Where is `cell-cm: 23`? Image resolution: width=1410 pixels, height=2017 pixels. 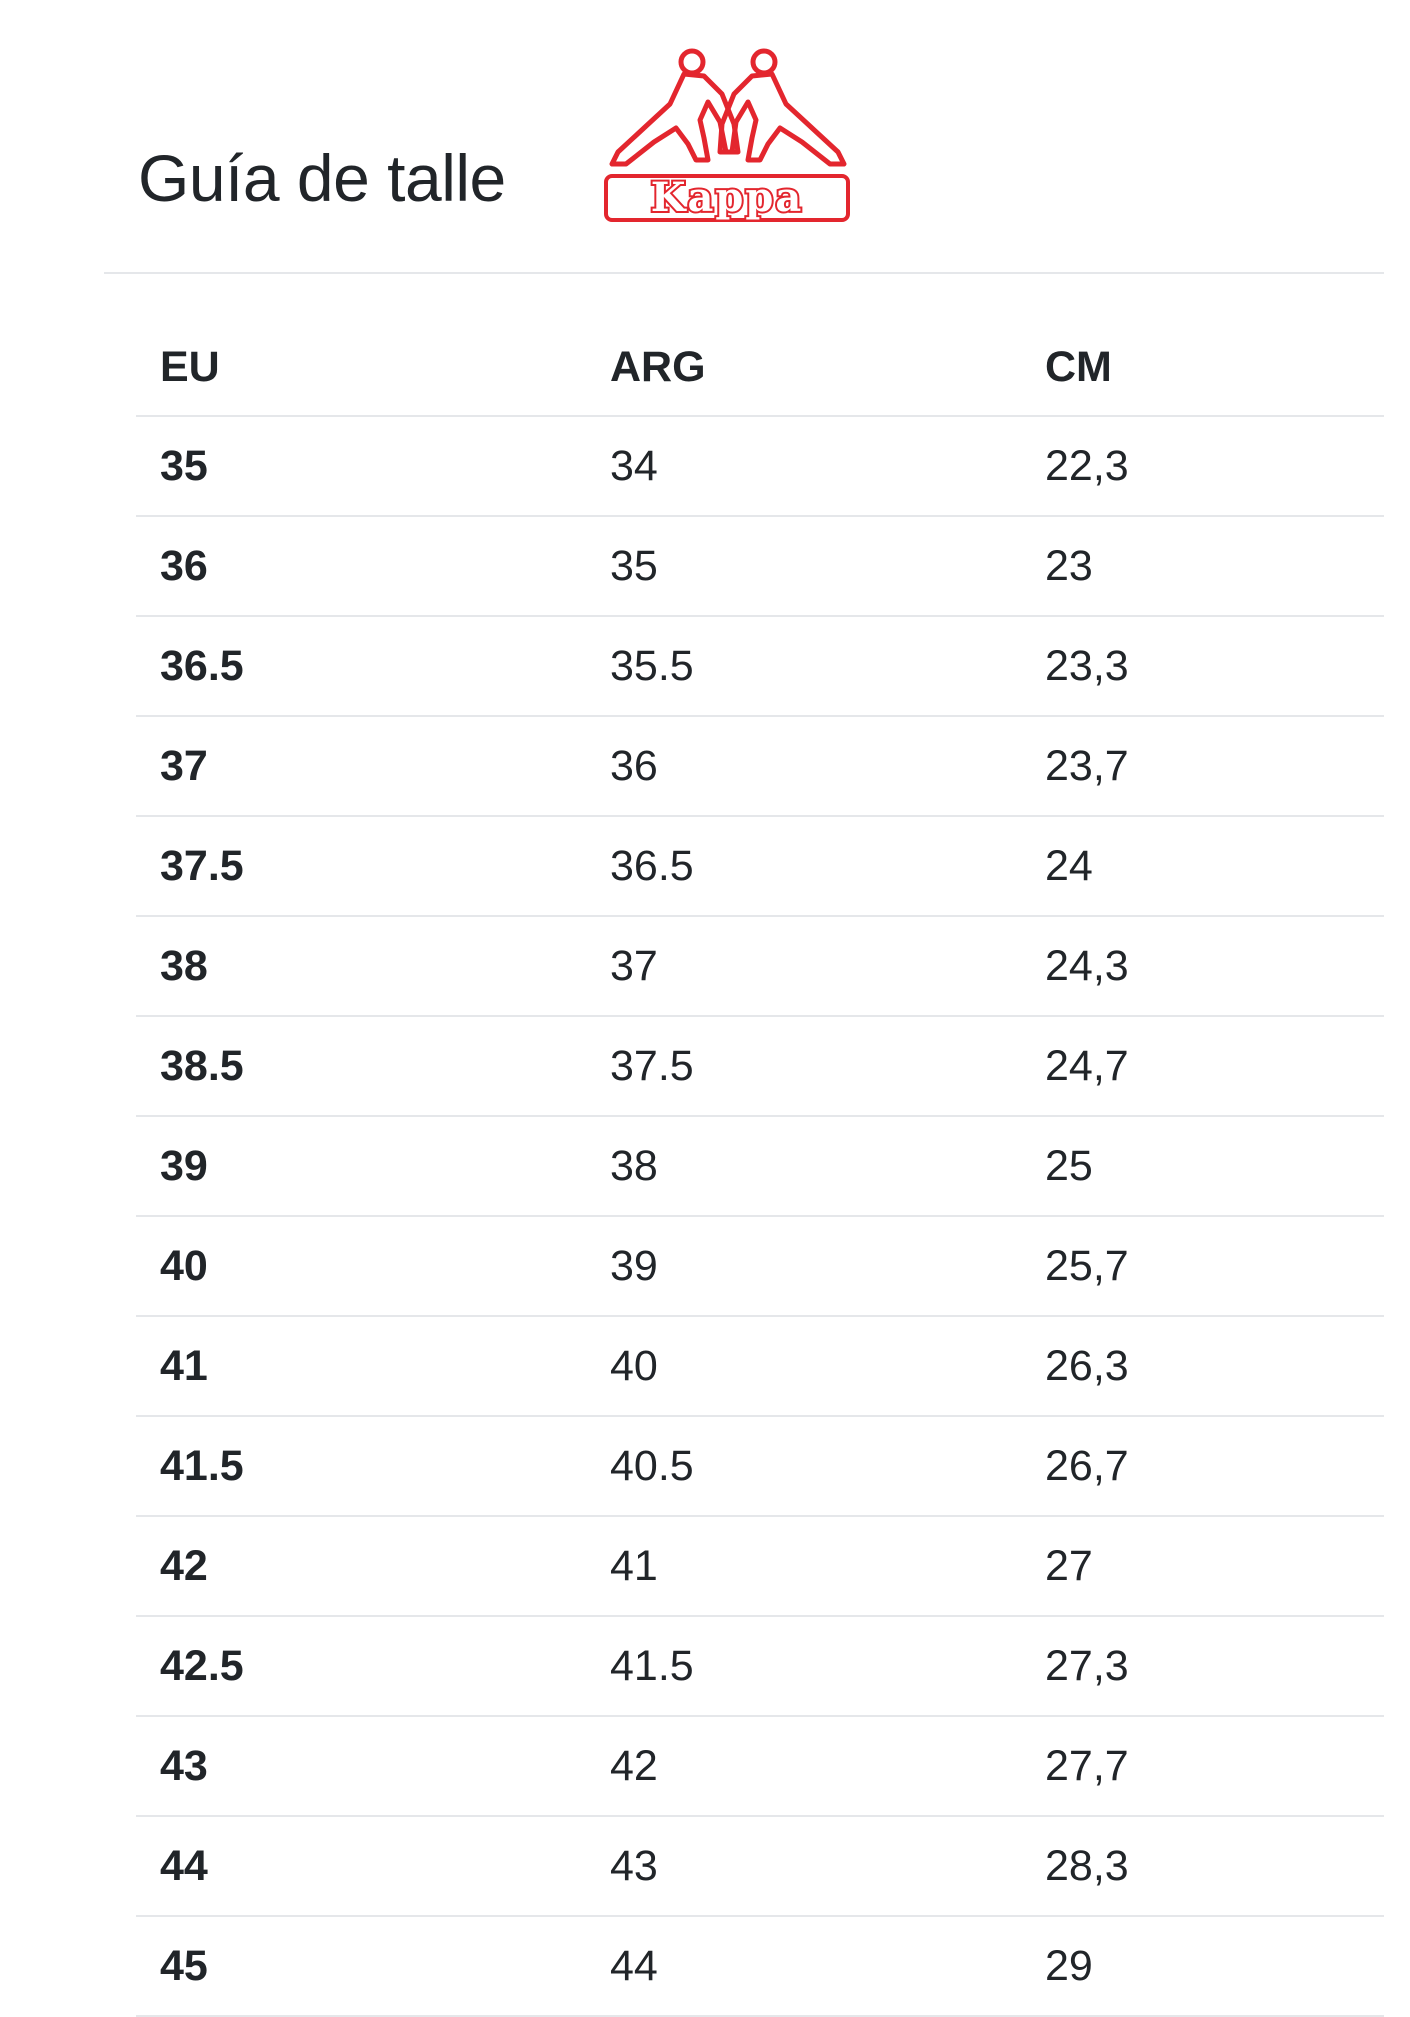
cell-cm: 23 is located at coordinates (1202, 566).